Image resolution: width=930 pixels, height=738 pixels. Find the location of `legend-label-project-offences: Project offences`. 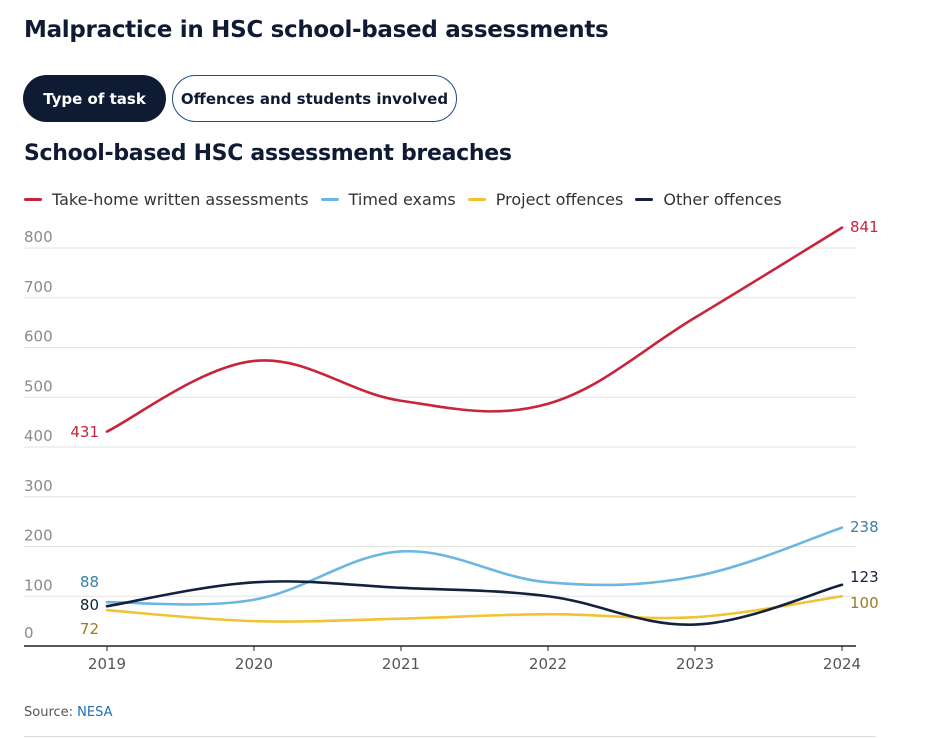

legend-label-project-offences: Project offences is located at coordinates (559, 199).